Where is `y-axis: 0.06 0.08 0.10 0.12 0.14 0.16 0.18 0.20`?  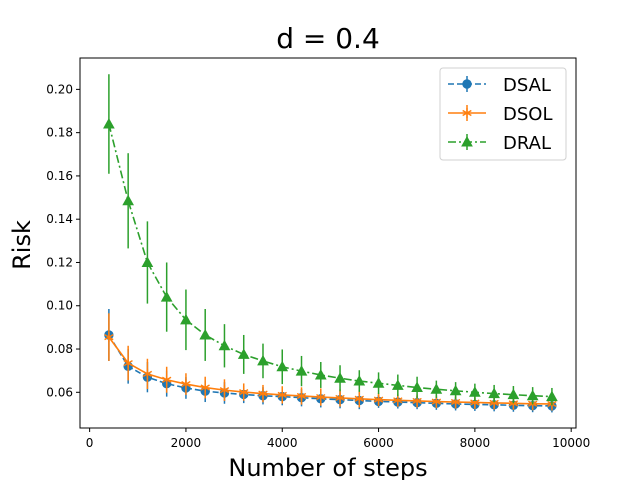
y-axis: 0.06 0.08 0.10 0.12 0.14 0.16 0.18 0.20 is located at coordinates (63, 240).